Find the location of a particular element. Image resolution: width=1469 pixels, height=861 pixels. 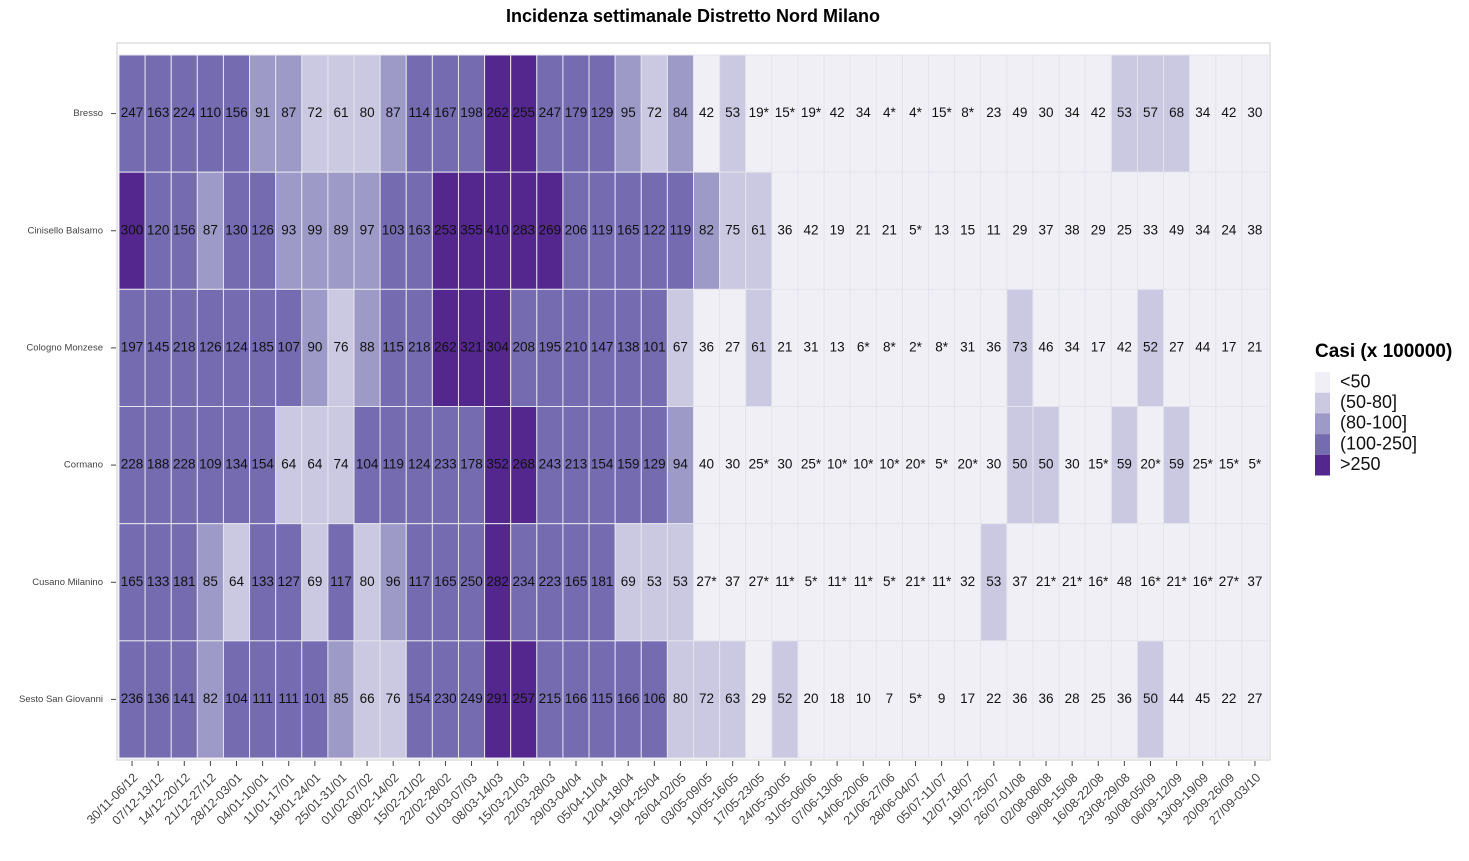

cell-label: 154 is located at coordinates (602, 464).